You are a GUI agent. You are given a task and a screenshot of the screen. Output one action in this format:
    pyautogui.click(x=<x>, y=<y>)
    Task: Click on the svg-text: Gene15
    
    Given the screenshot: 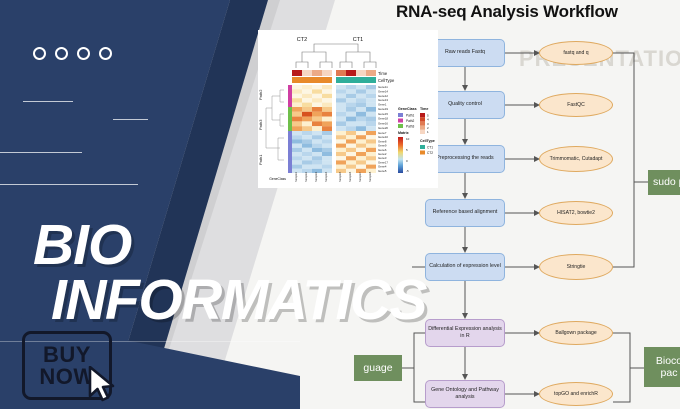 What is the action you would take?
    pyautogui.click(x=383, y=114)
    